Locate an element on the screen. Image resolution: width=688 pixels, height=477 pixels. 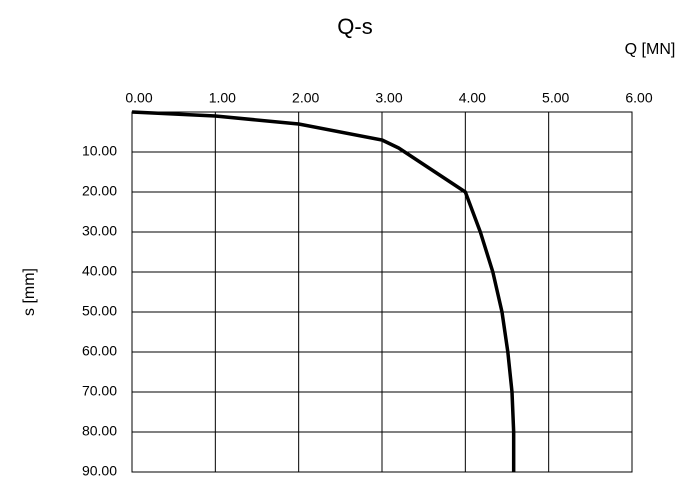
x-tick-label: 5.00 is located at coordinates (555, 98).